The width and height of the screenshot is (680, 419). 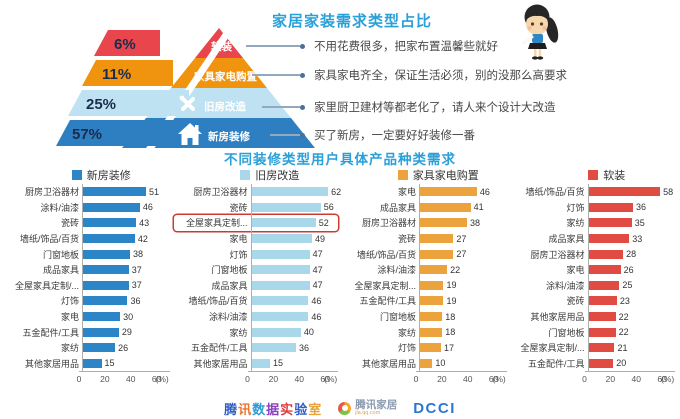 I want to click on bar-label: 五金配件/工具, so click(x=219, y=348).